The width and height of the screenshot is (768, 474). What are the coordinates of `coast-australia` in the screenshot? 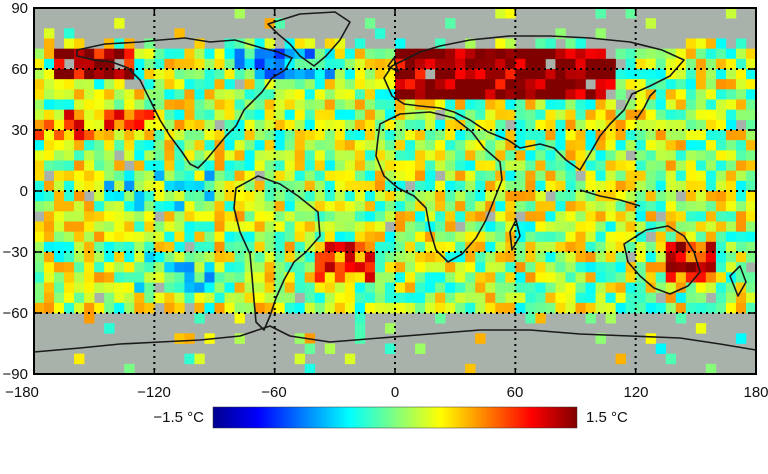 It's located at (662, 260).